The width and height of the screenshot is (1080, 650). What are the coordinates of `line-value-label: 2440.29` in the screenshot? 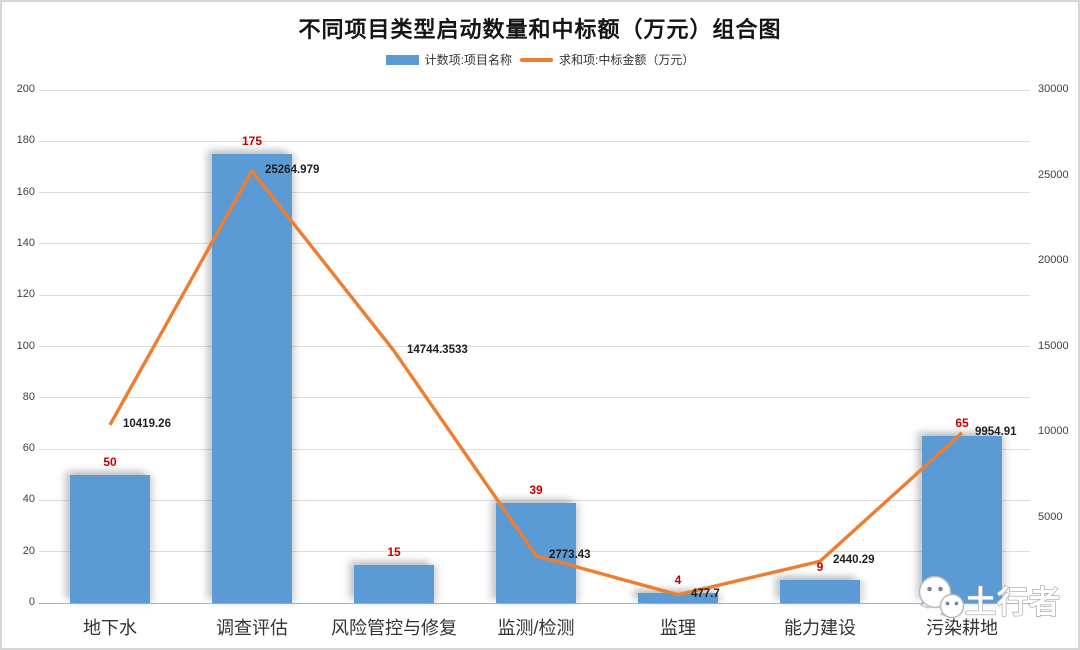 It's located at (854, 560).